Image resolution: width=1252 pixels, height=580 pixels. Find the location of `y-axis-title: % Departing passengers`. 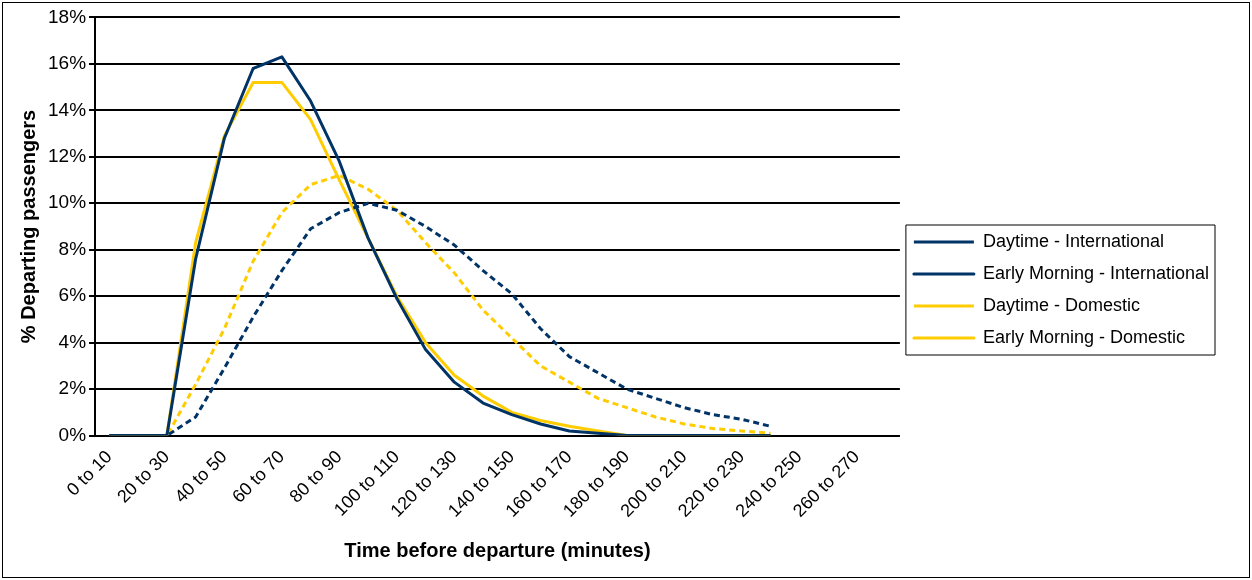

y-axis-title: % Departing passengers is located at coordinates (27, 226).